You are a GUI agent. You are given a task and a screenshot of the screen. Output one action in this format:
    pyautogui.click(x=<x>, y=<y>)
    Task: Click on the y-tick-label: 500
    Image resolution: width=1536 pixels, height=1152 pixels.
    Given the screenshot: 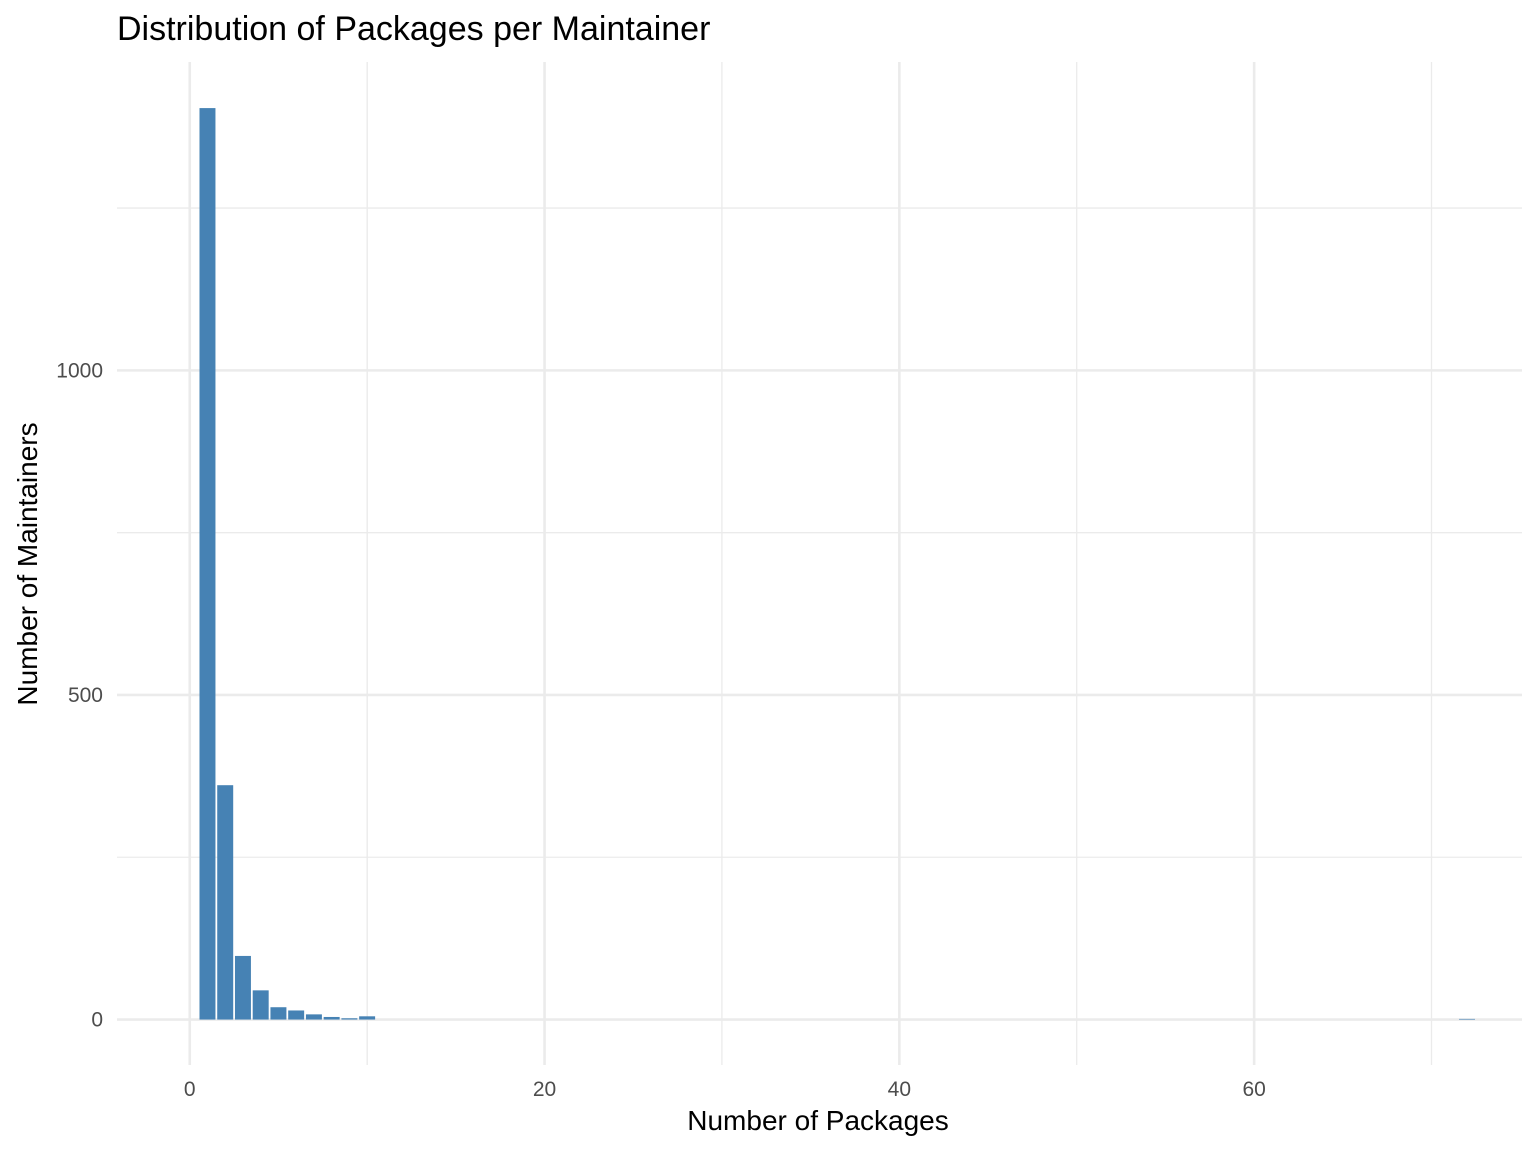 What is the action you would take?
    pyautogui.click(x=85, y=695)
    